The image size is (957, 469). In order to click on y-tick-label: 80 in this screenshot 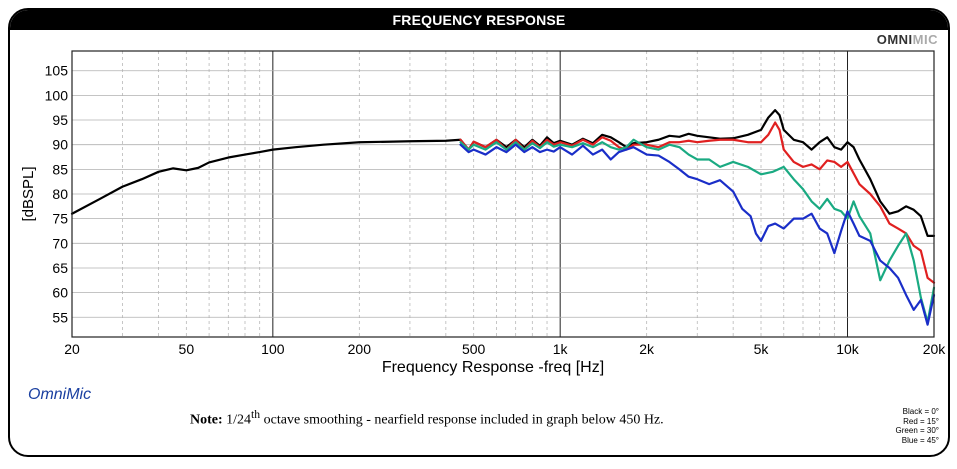, I will do `click(60, 194)`.